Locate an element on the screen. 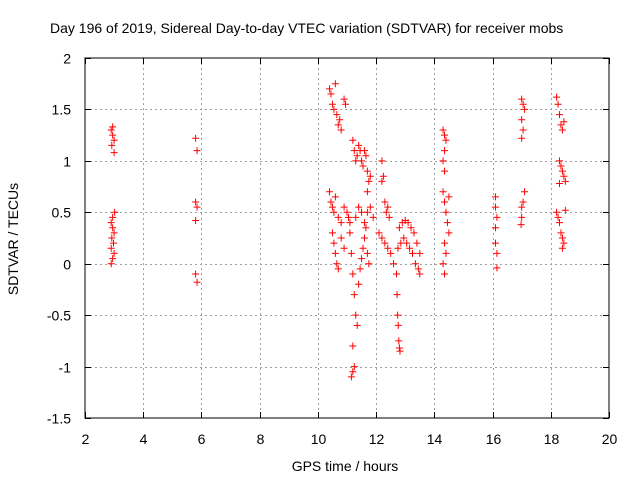  y-tick-label: 0.5 is located at coordinates (62, 213).